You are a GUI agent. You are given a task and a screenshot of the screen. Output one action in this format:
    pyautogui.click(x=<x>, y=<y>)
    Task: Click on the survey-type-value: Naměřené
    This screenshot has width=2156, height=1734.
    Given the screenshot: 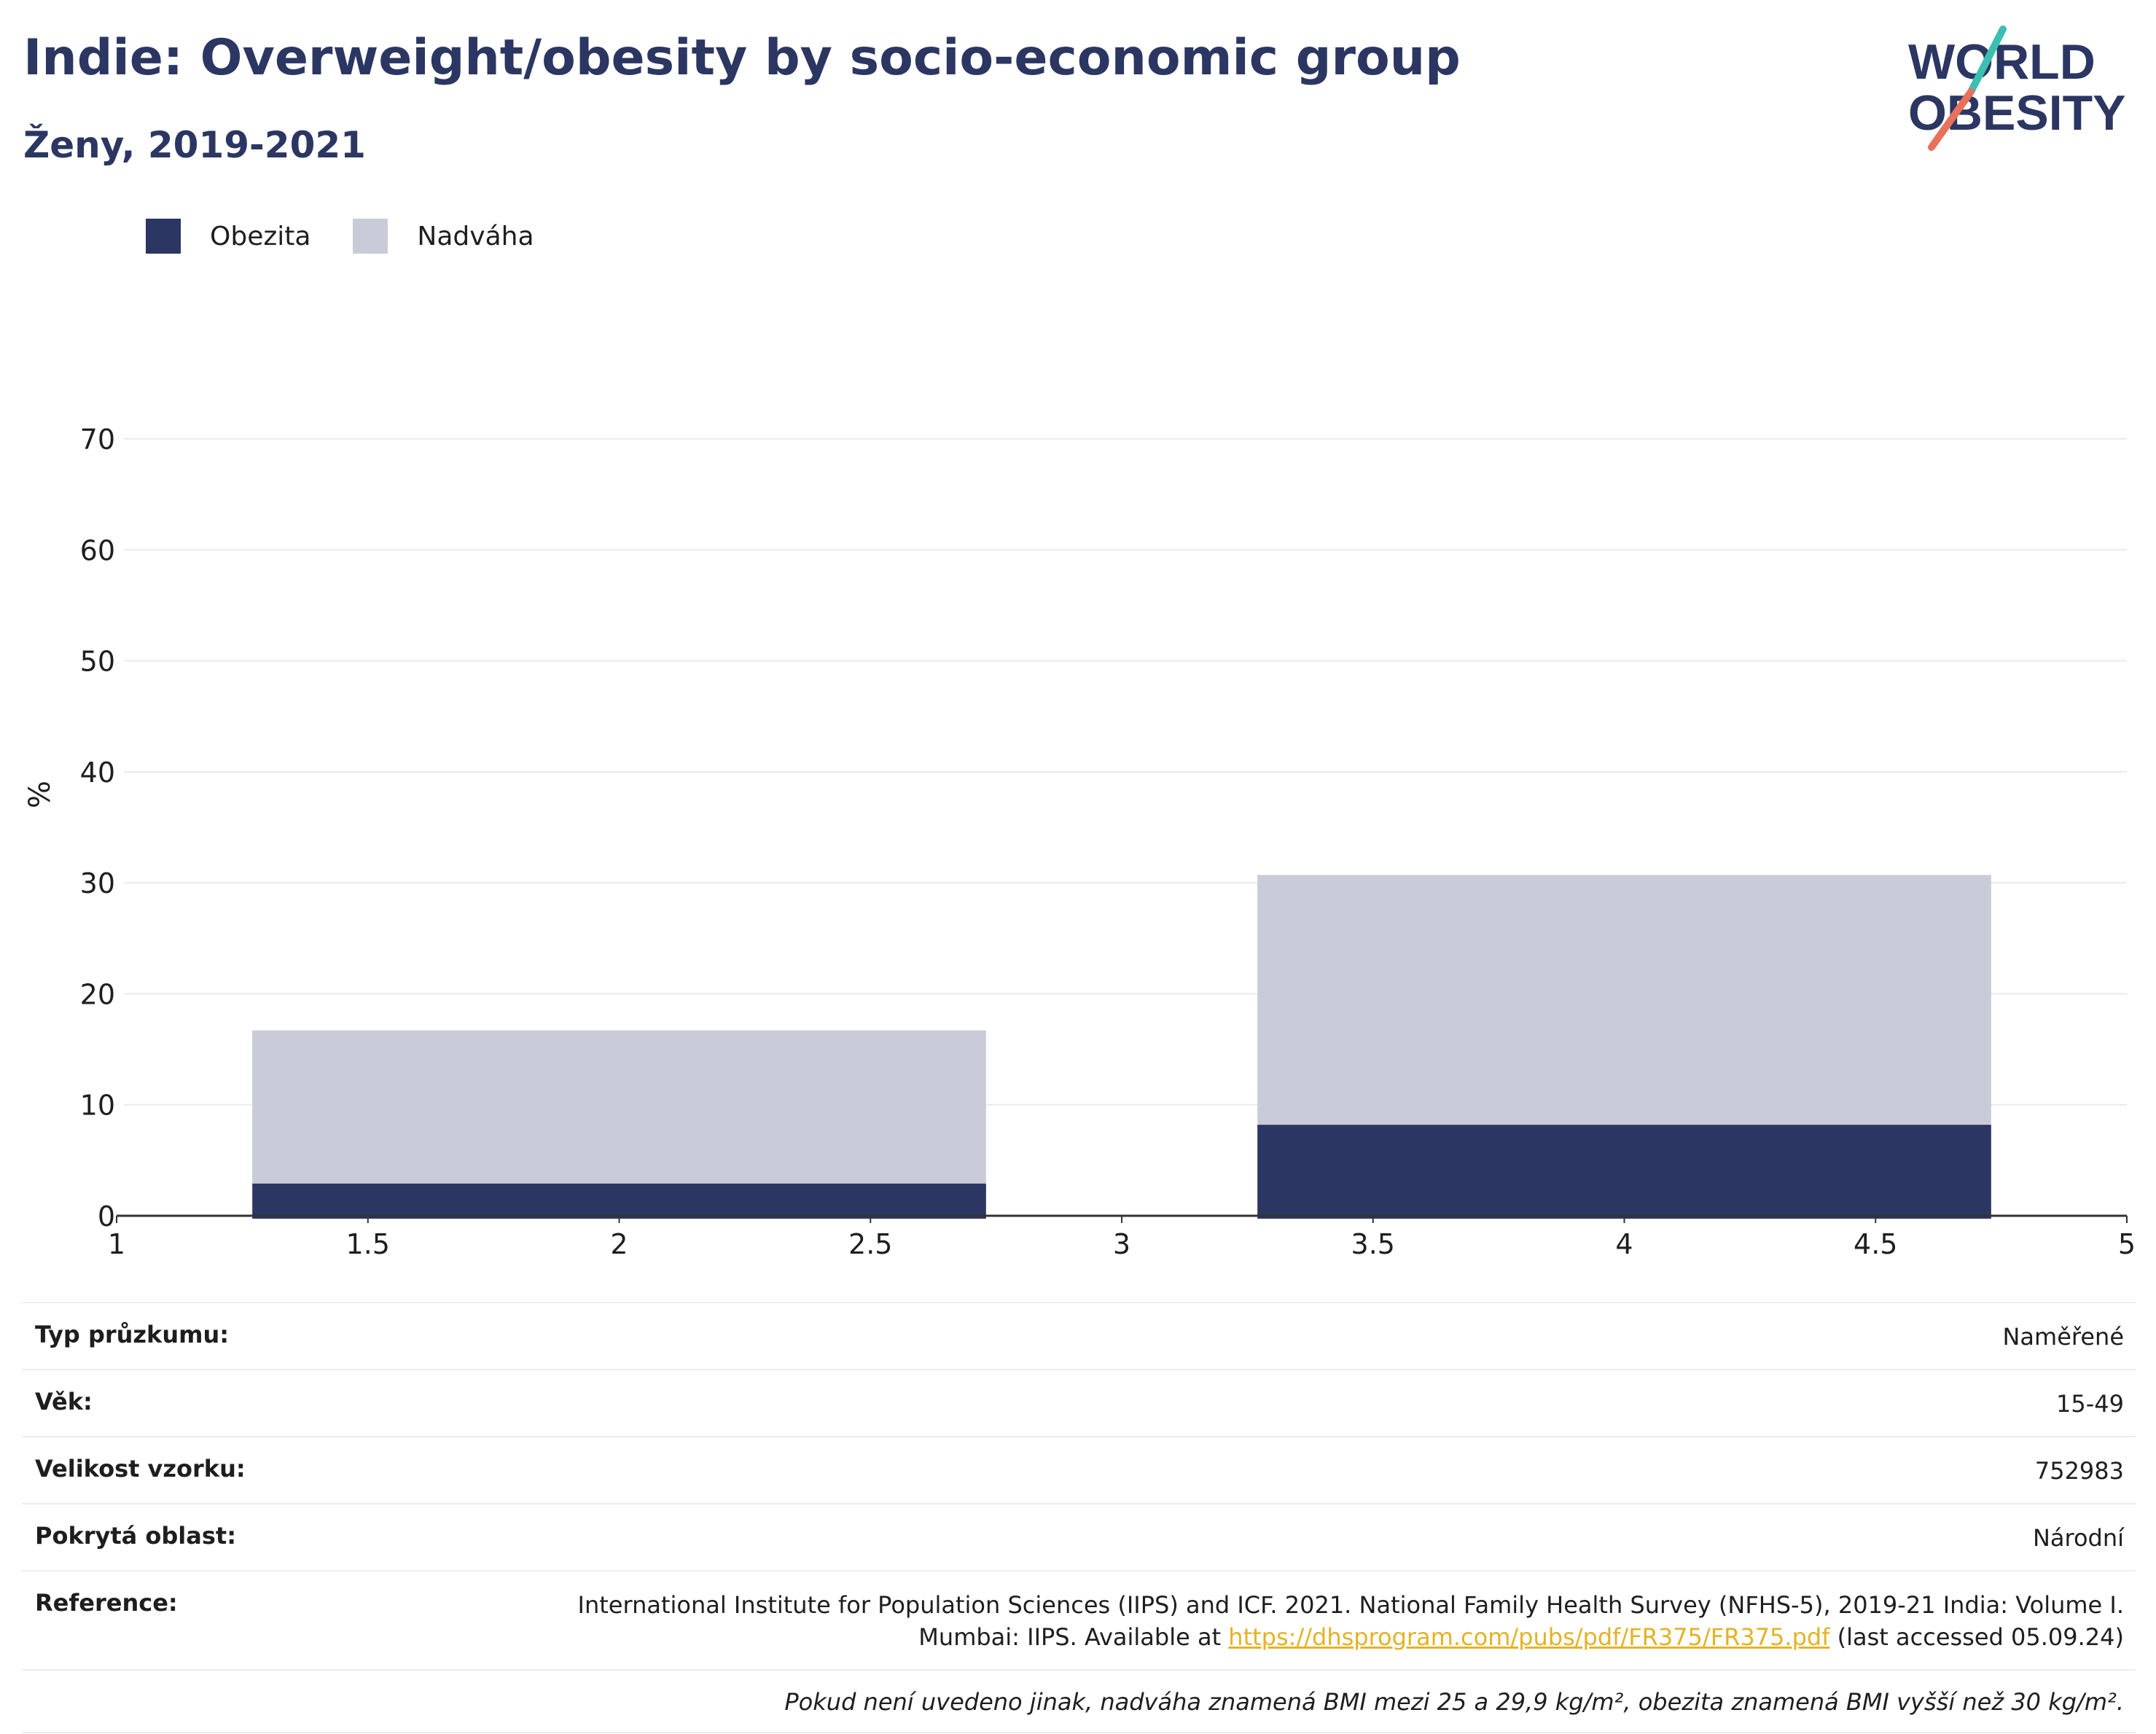 What is the action you would take?
    pyautogui.click(x=2063, y=1337)
    